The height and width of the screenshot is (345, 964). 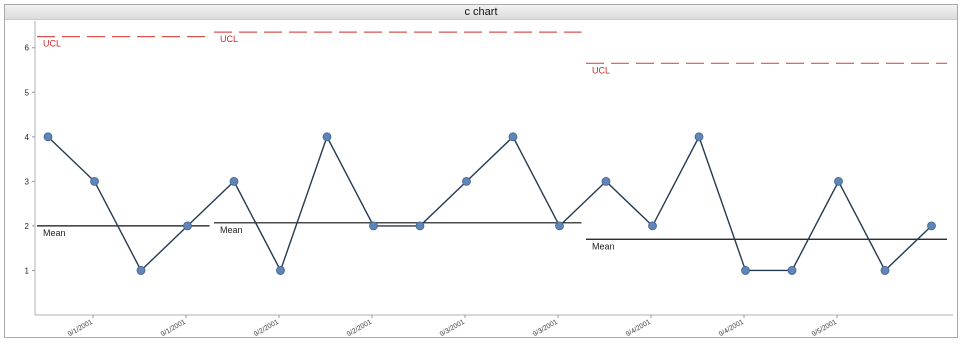 What do you see at coordinates (27, 137) in the screenshot?
I see `y-tick-label: 4` at bounding box center [27, 137].